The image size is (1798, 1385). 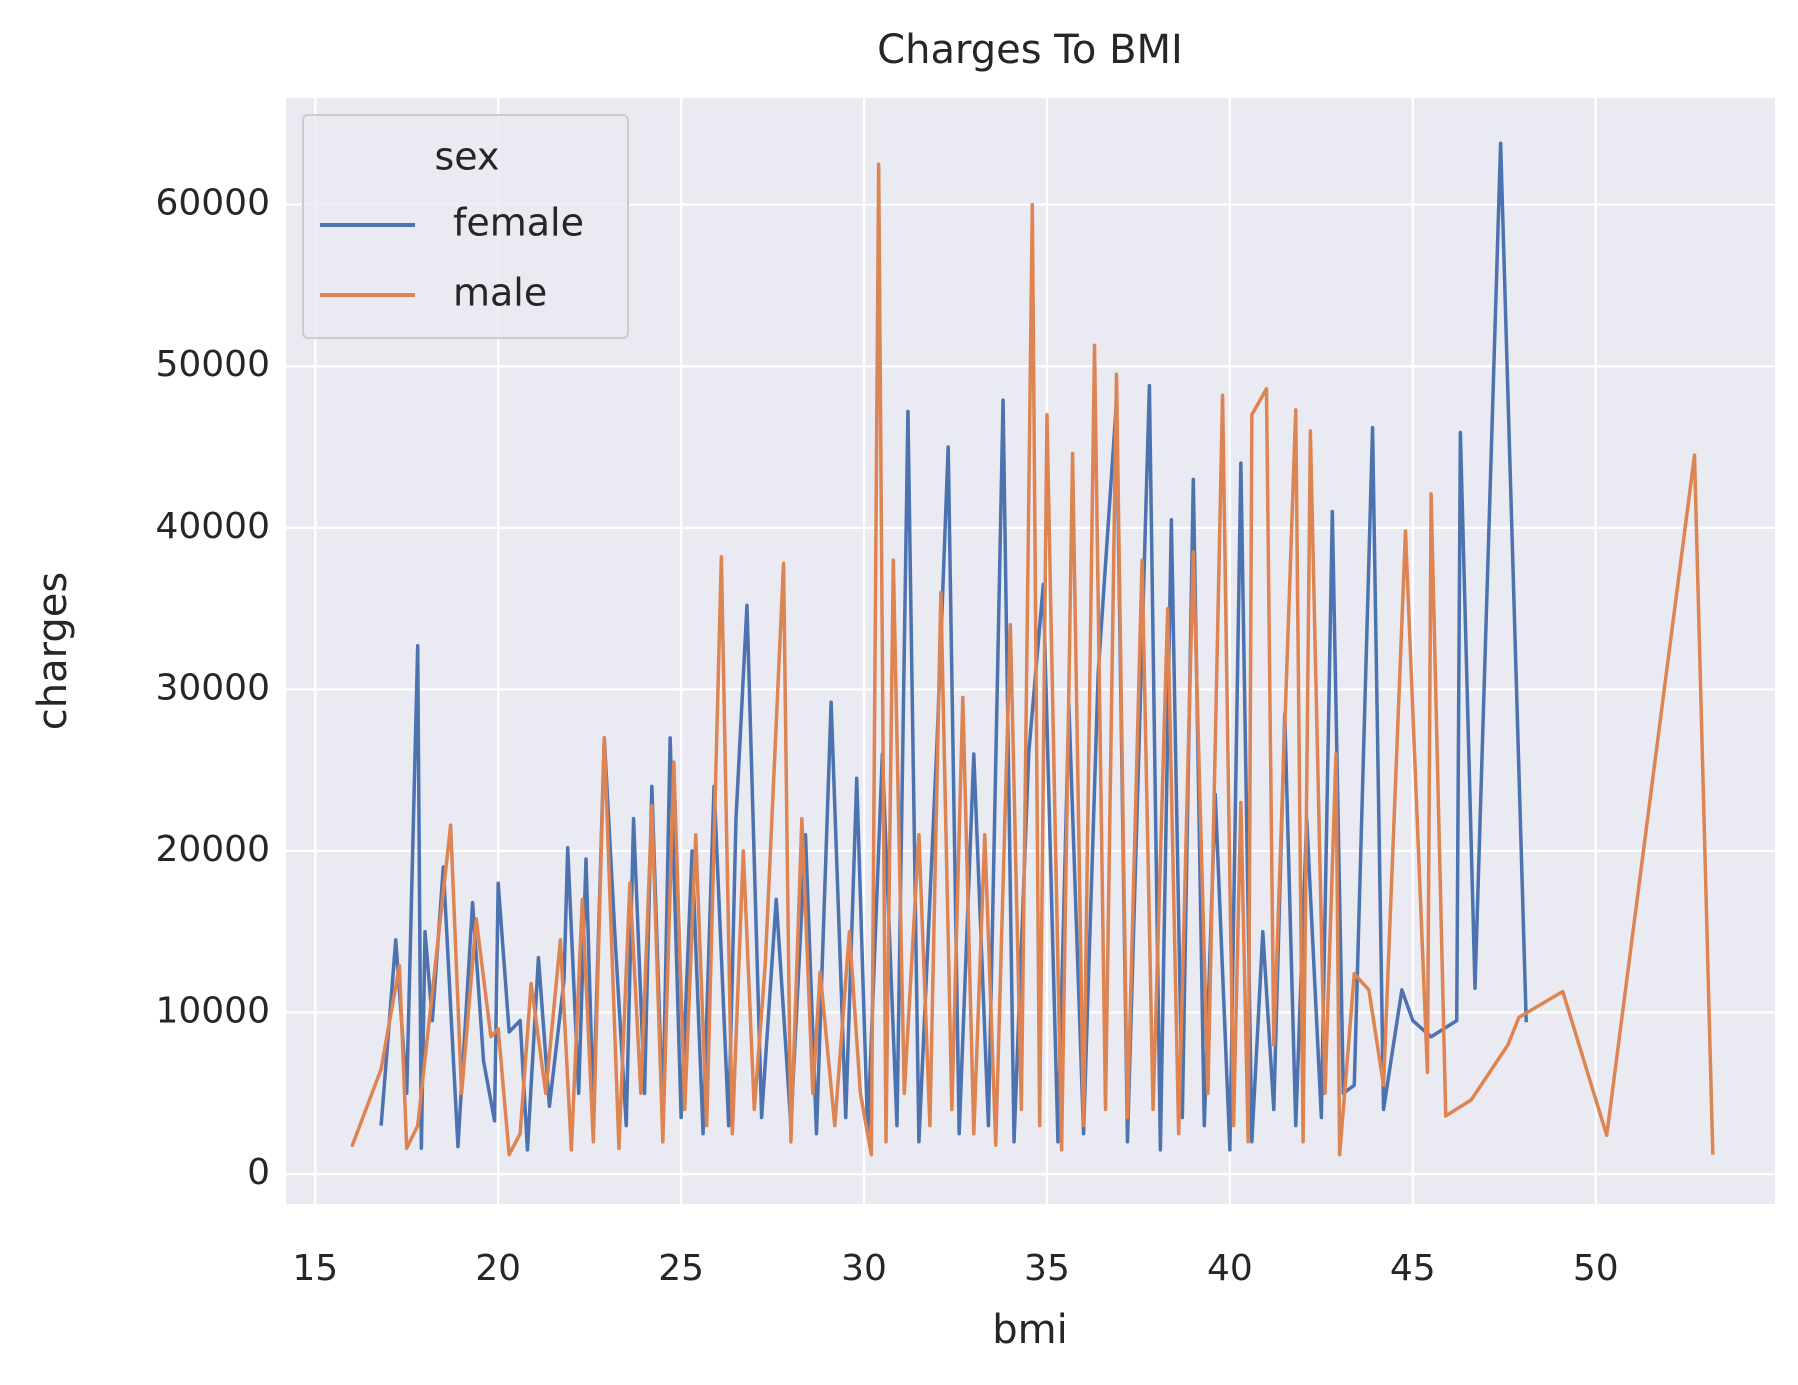 I want to click on x-tick-label: 40, so click(x=1230, y=1268).